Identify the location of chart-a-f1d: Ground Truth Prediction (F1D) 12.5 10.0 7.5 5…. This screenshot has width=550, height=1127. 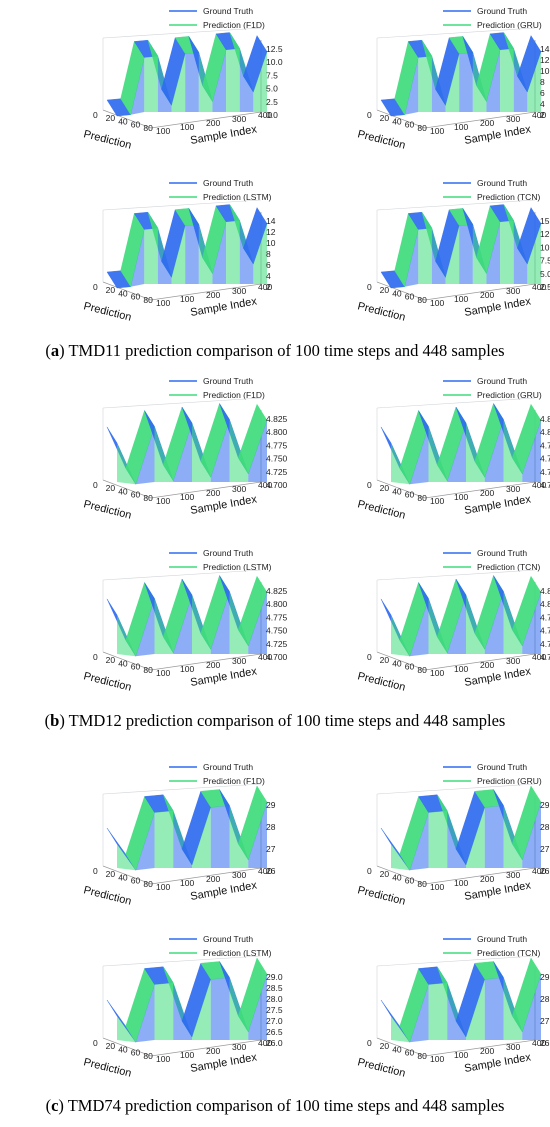
(182, 79).